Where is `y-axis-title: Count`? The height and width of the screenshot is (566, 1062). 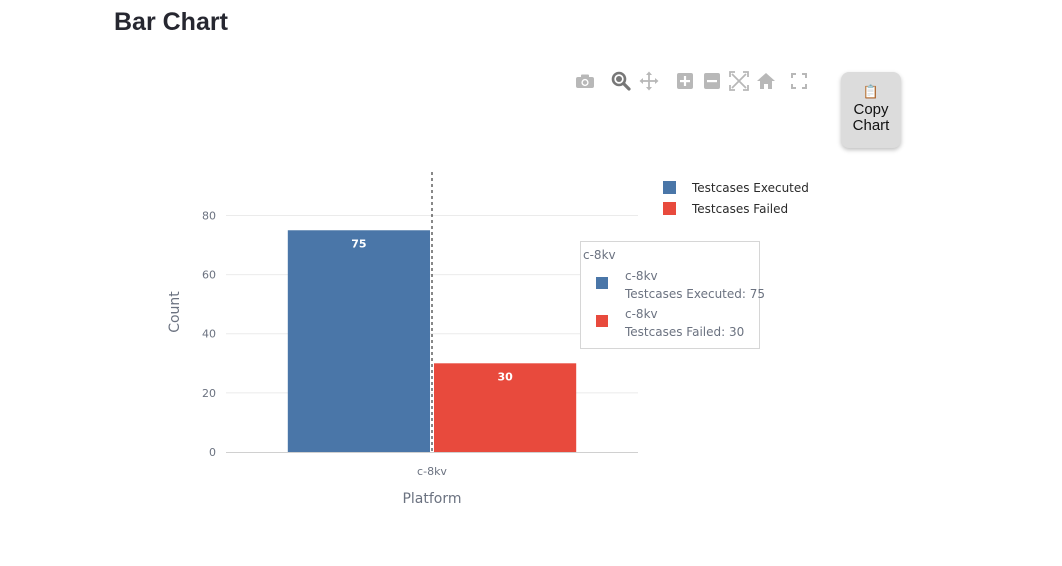
y-axis-title: Count is located at coordinates (175, 312).